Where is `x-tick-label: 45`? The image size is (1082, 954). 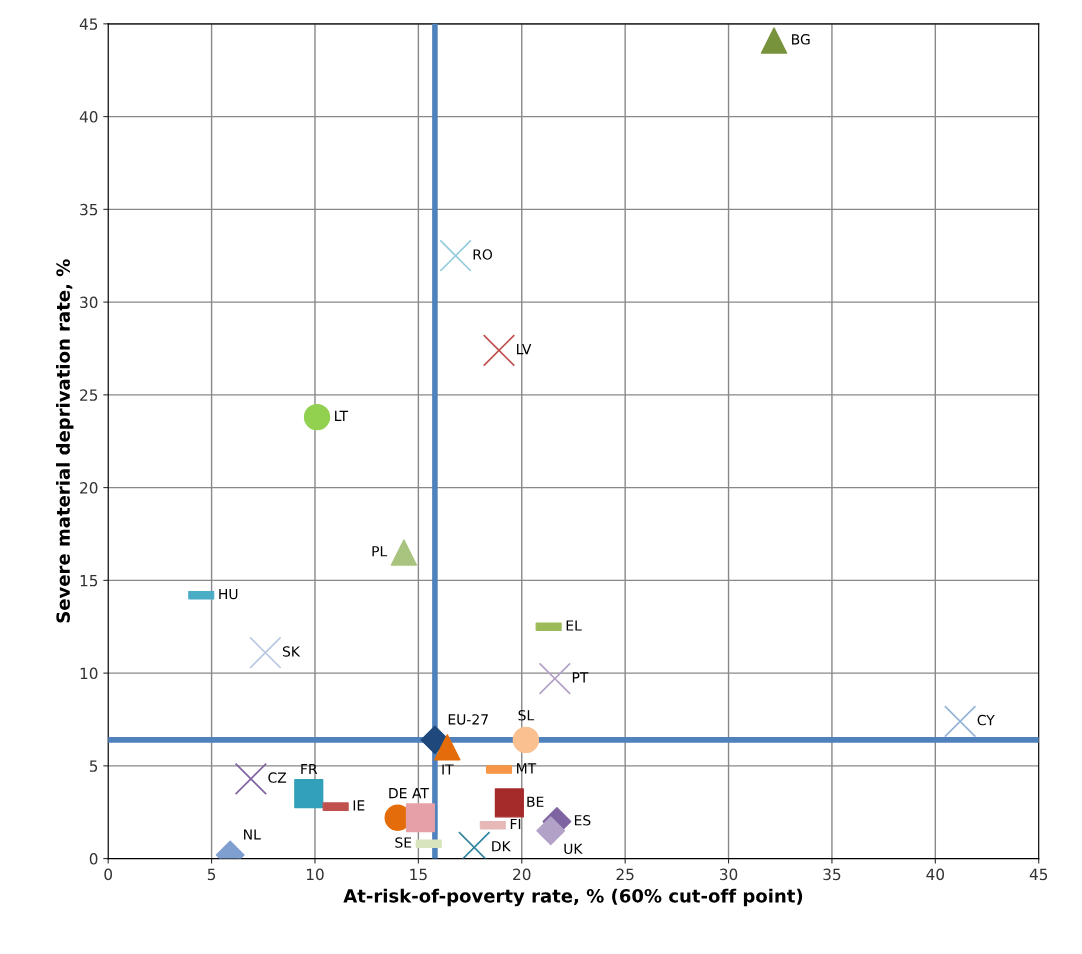 x-tick-label: 45 is located at coordinates (1038, 874).